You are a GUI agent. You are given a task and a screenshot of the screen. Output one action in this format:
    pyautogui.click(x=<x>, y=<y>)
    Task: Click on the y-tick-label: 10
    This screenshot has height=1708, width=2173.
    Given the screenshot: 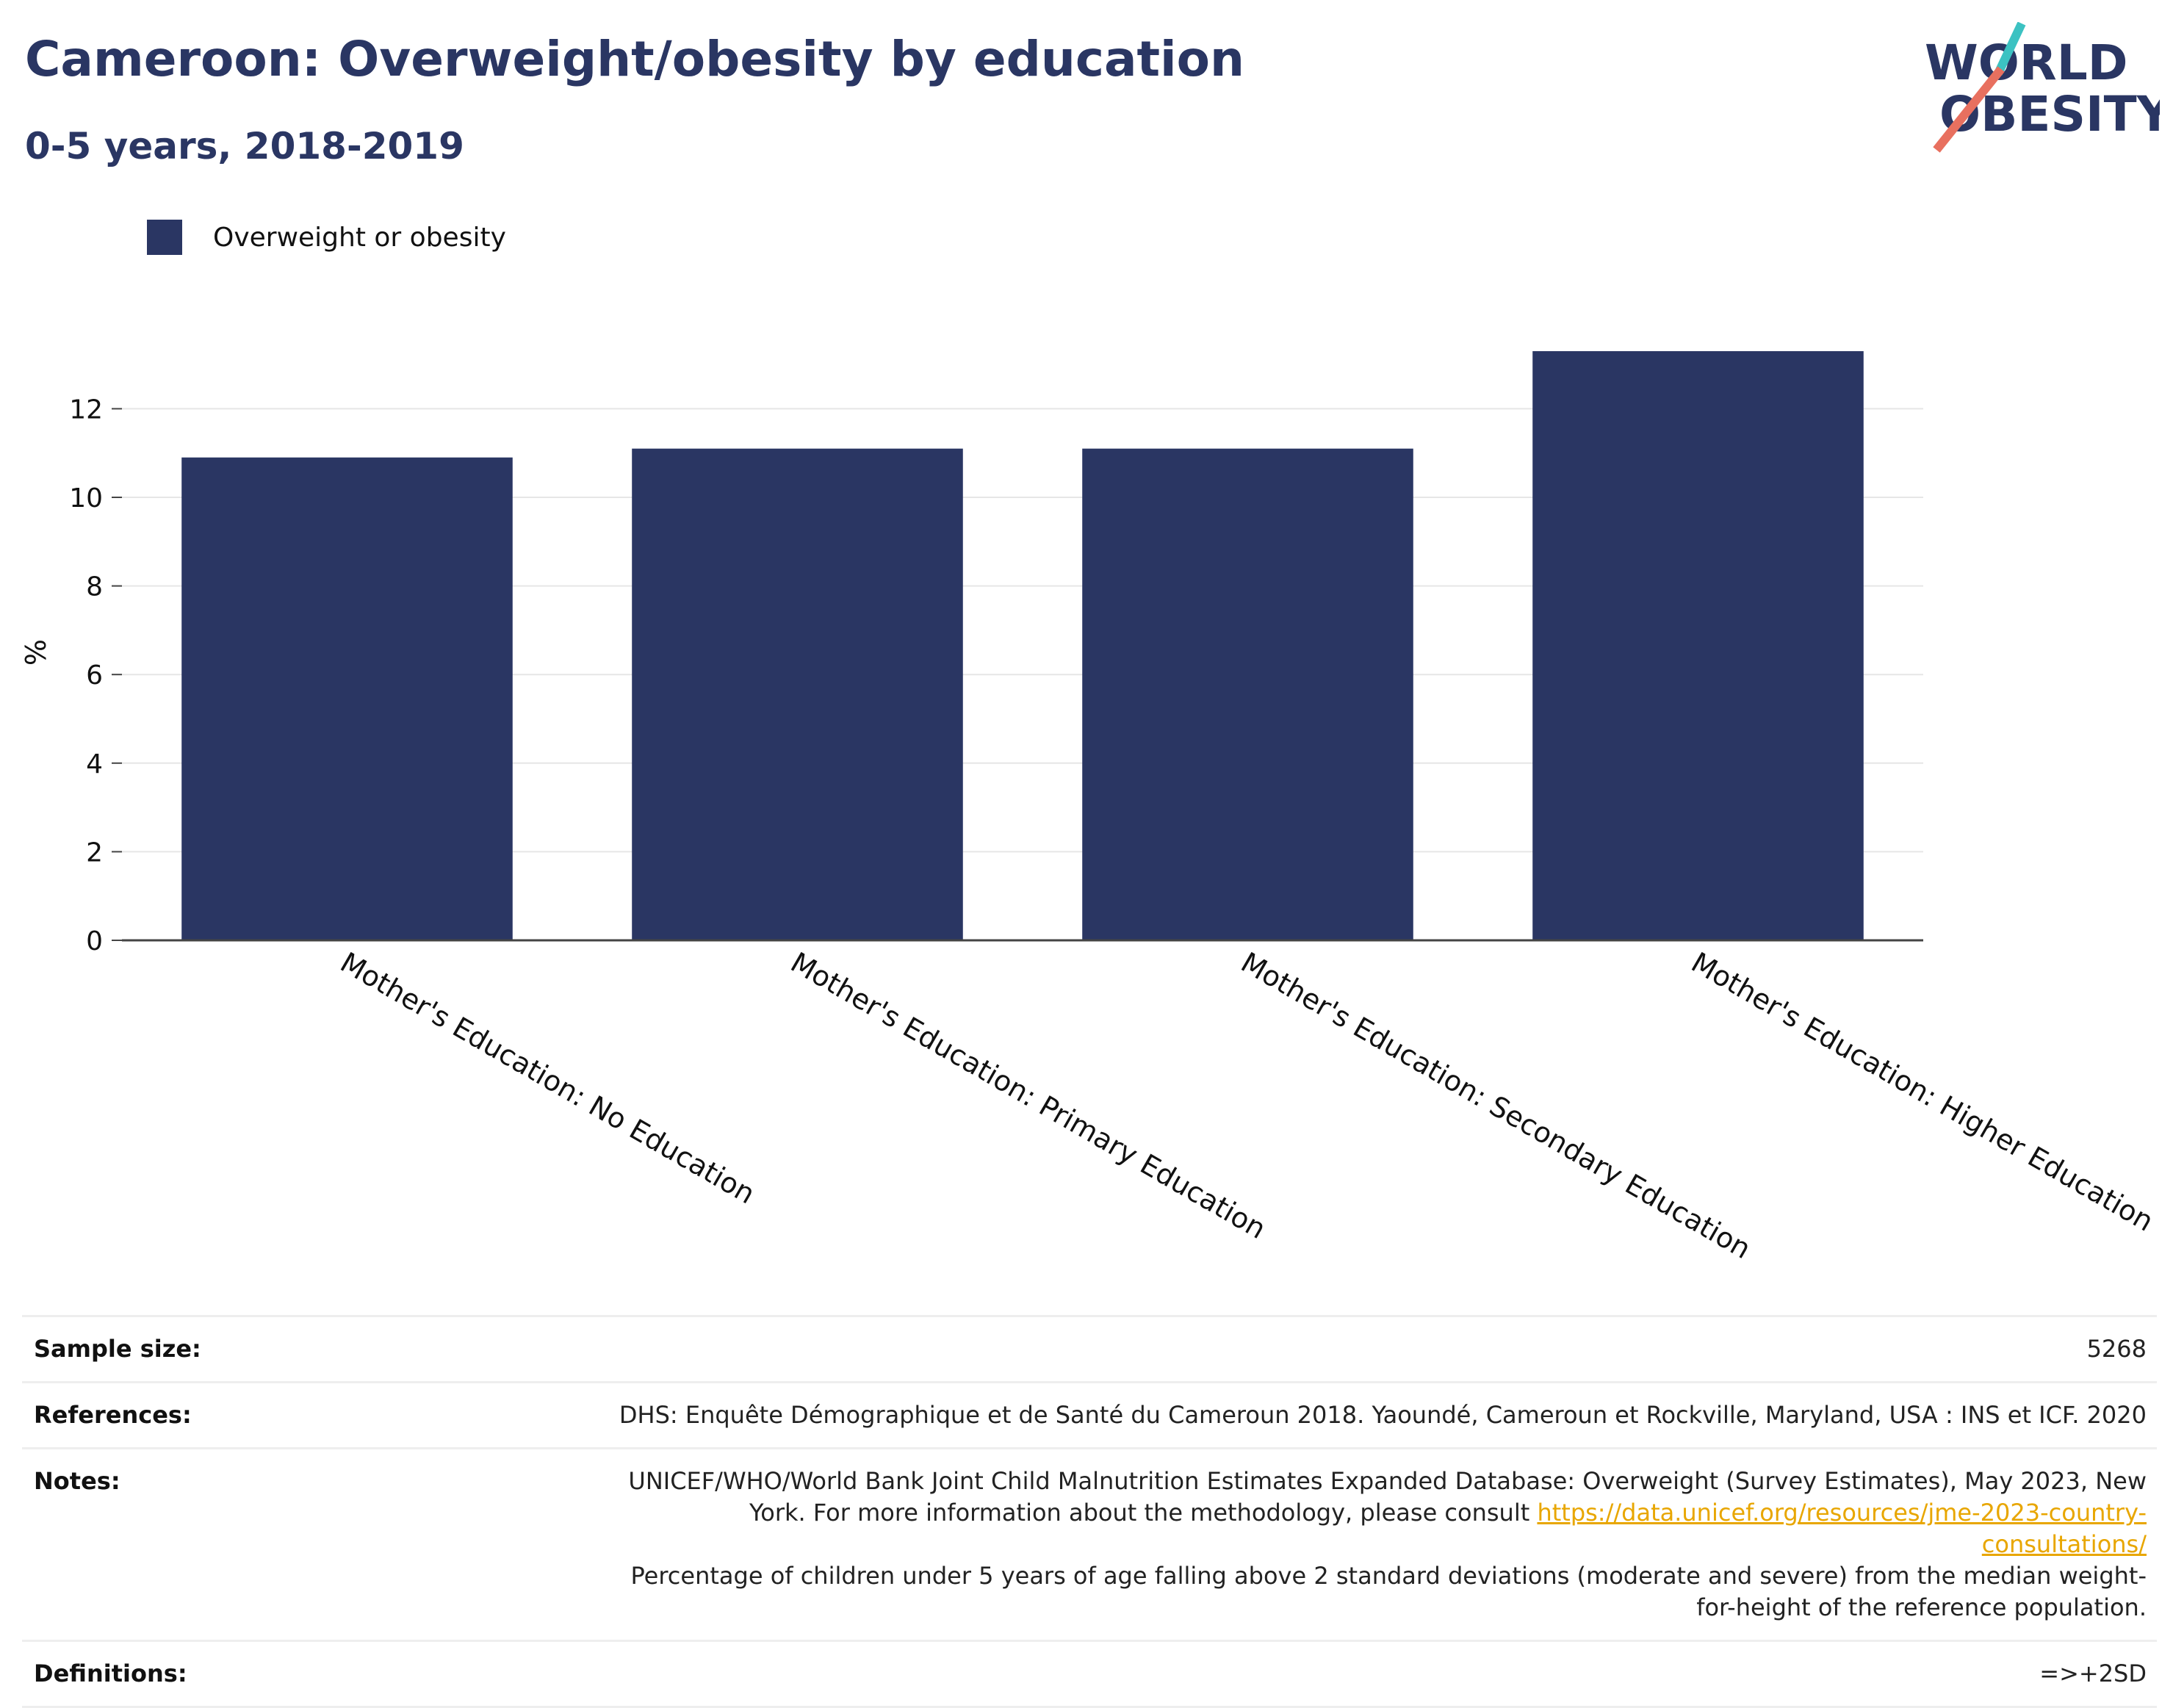 What is the action you would take?
    pyautogui.click(x=86, y=498)
    